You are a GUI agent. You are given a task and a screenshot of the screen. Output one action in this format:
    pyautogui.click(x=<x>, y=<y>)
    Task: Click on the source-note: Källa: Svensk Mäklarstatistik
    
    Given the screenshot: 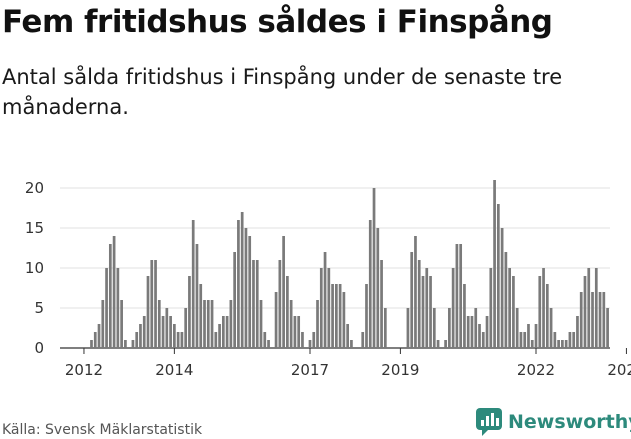 What is the action you would take?
    pyautogui.click(x=102, y=430)
    